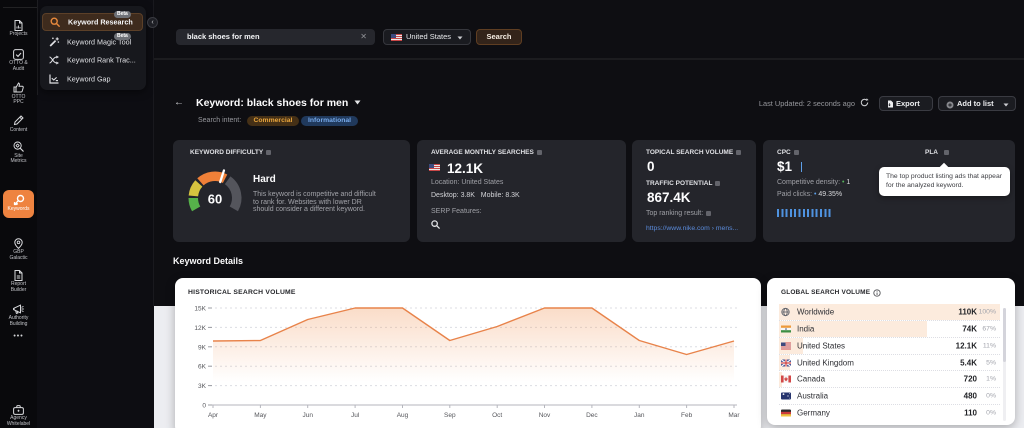  What do you see at coordinates (202, 347) in the screenshot?
I see `svg-text: 9K` at bounding box center [202, 347].